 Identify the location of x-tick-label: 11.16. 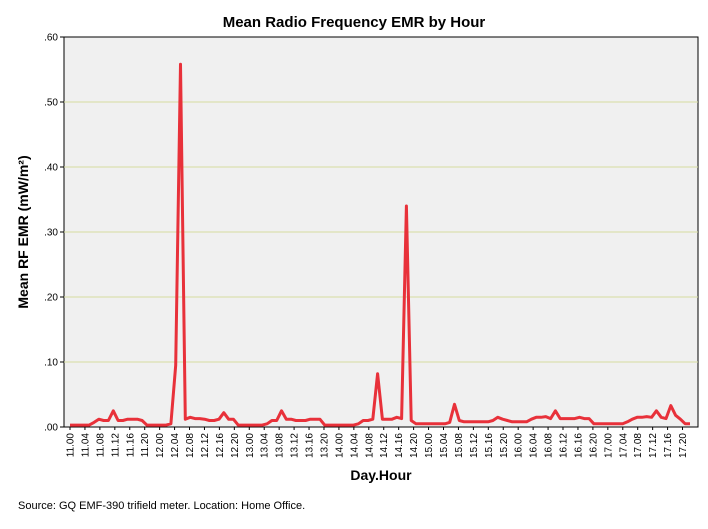
(130, 445).